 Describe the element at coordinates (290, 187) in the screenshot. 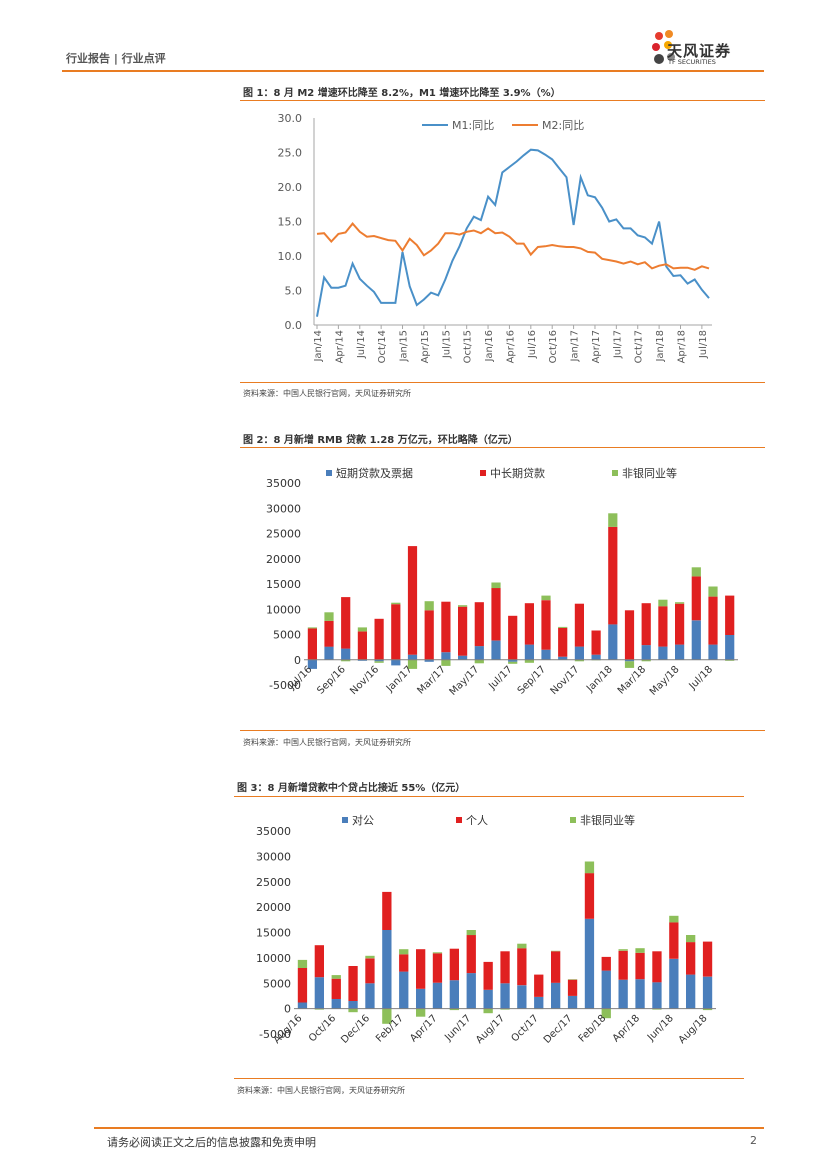

I see `y-tick-label: 20.0` at that location.